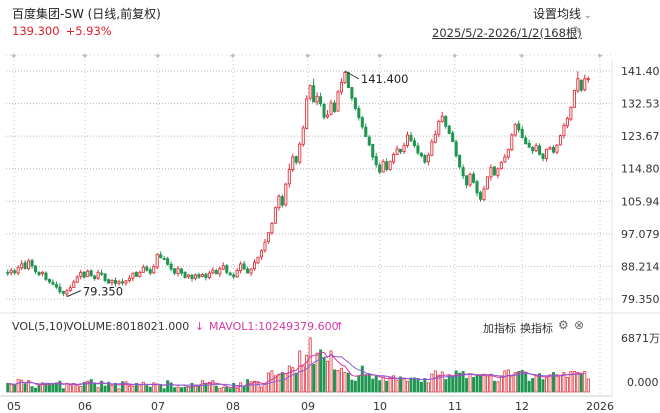 Image resolution: width=660 pixels, height=413 pixels. Describe the element at coordinates (340, 326) in the screenshot. I see `arrow-up-icon: ↑` at that location.